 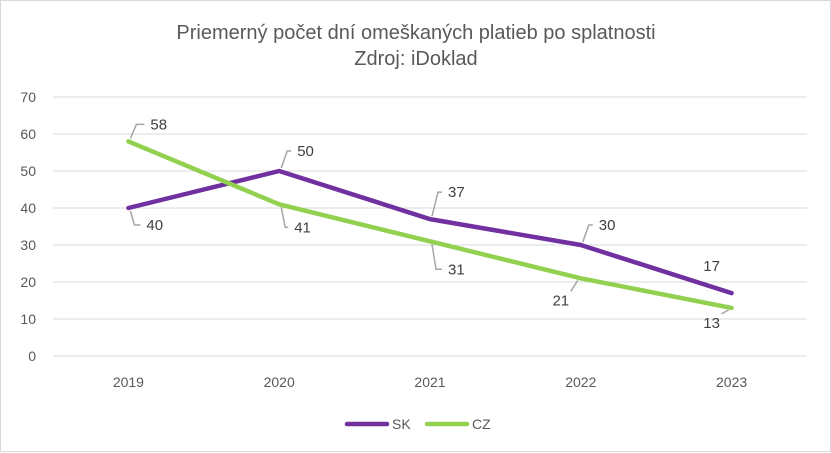 What do you see at coordinates (456, 269) in the screenshot?
I see `data-label-cz: 31` at bounding box center [456, 269].